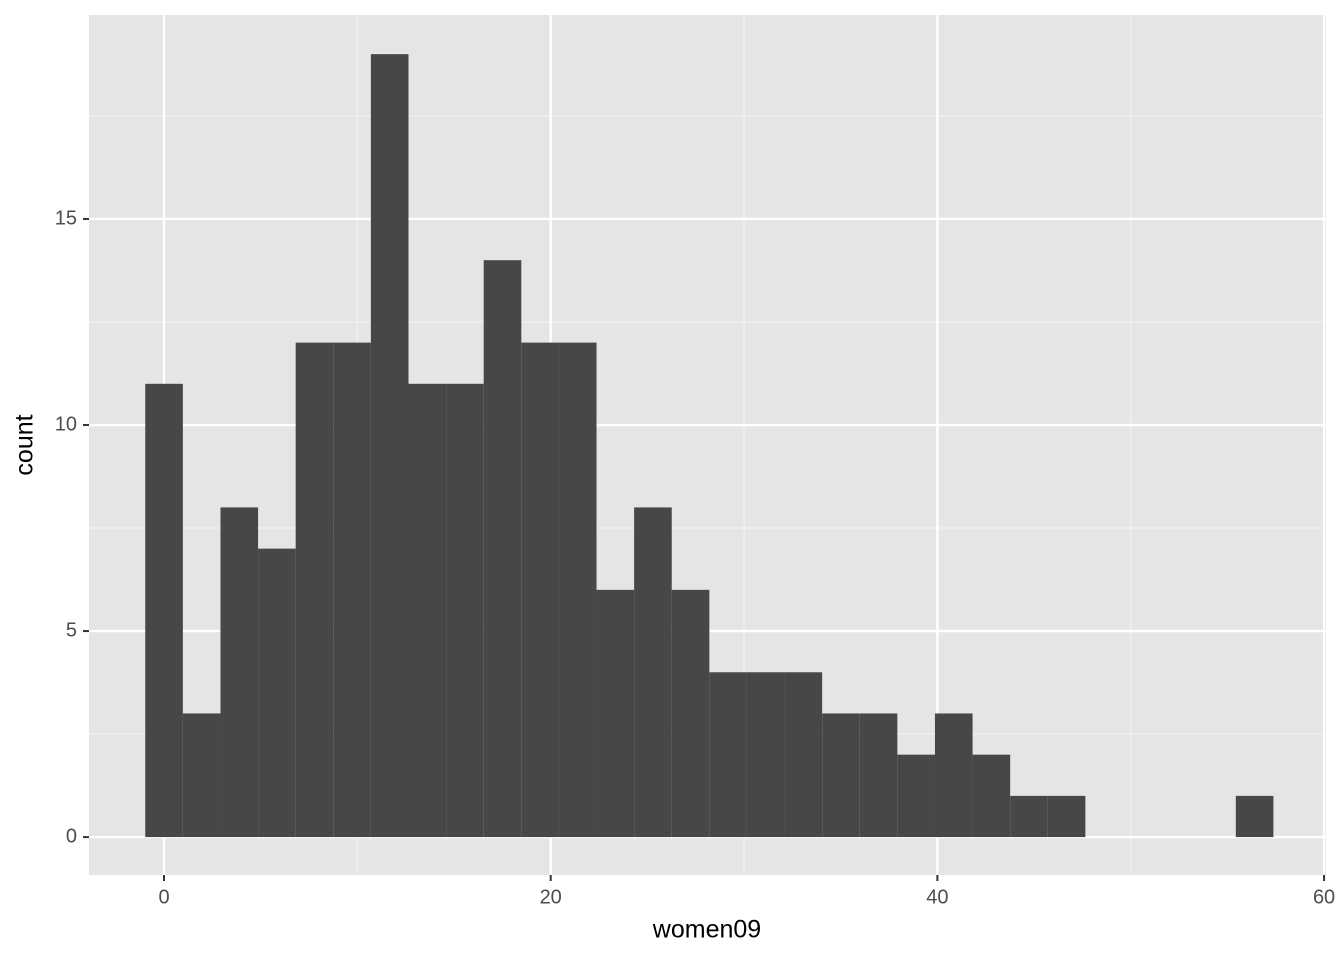 The width and height of the screenshot is (1344, 965). What do you see at coordinates (706, 930) in the screenshot?
I see `x-axis-title: women09` at bounding box center [706, 930].